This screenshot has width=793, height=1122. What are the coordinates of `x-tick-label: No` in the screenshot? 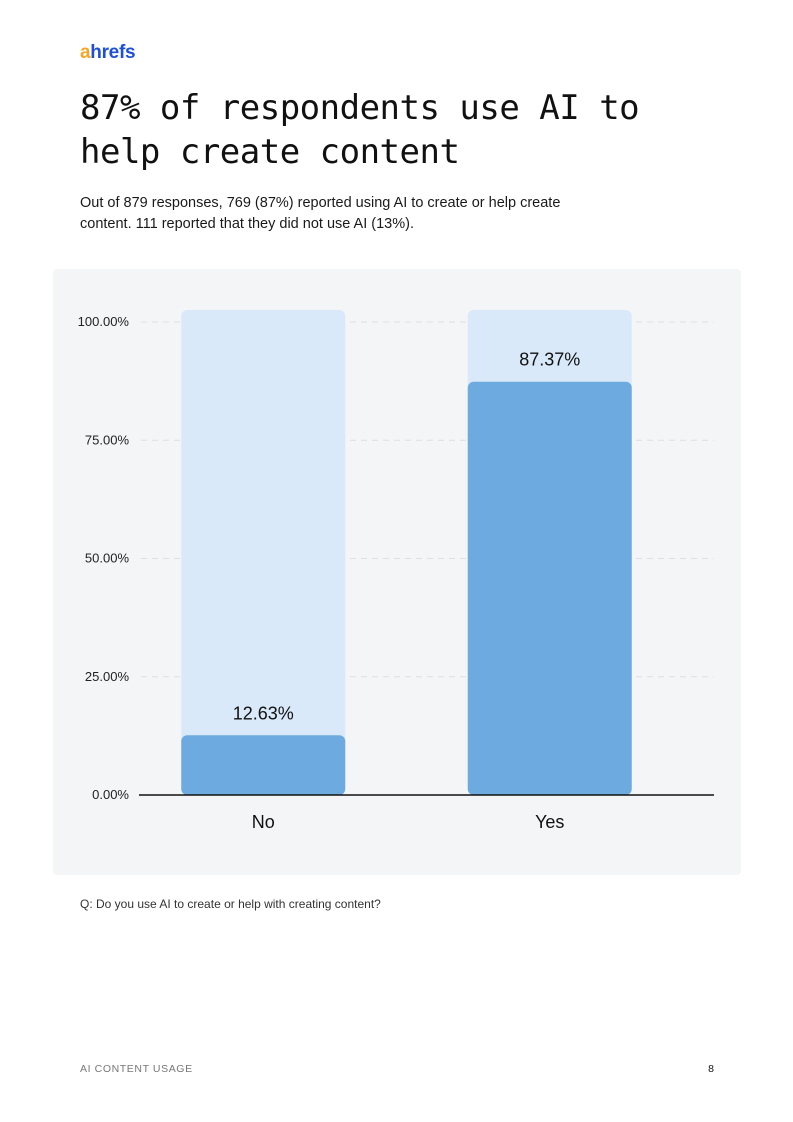 It's located at (263, 822).